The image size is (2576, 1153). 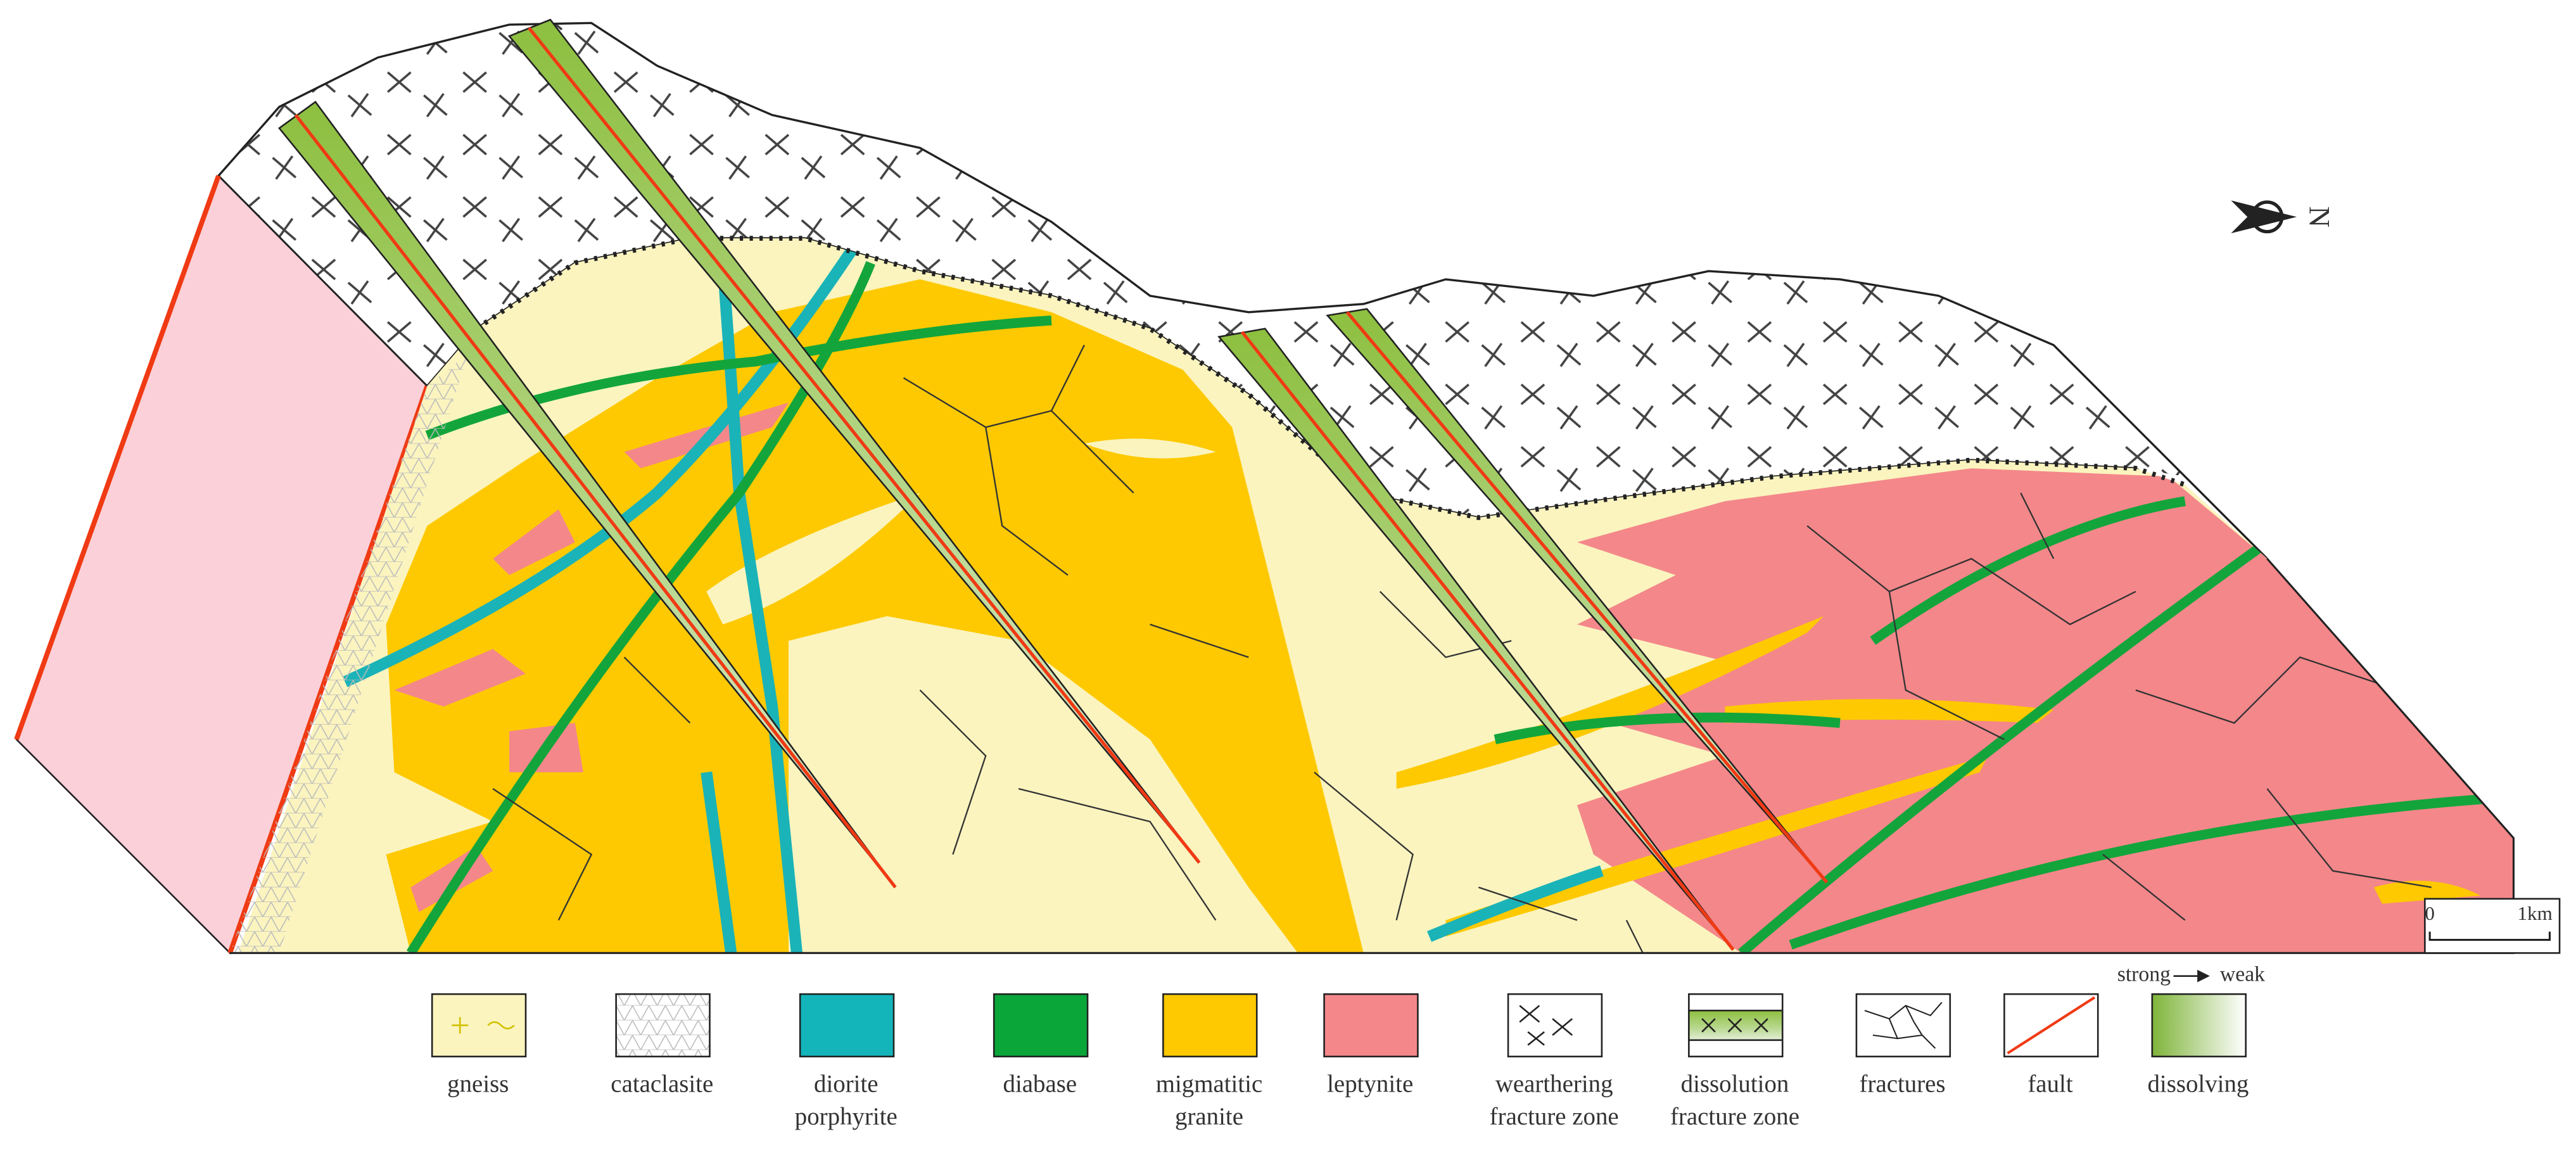 I want to click on legend-label: gneiss, so click(x=478, y=1083).